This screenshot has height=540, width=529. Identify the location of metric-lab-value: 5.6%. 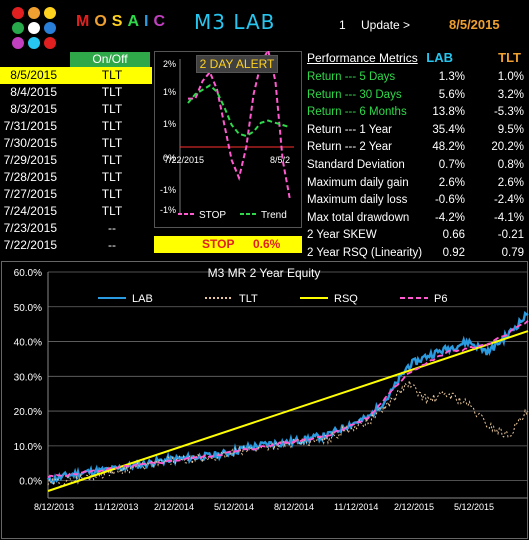
(451, 94).